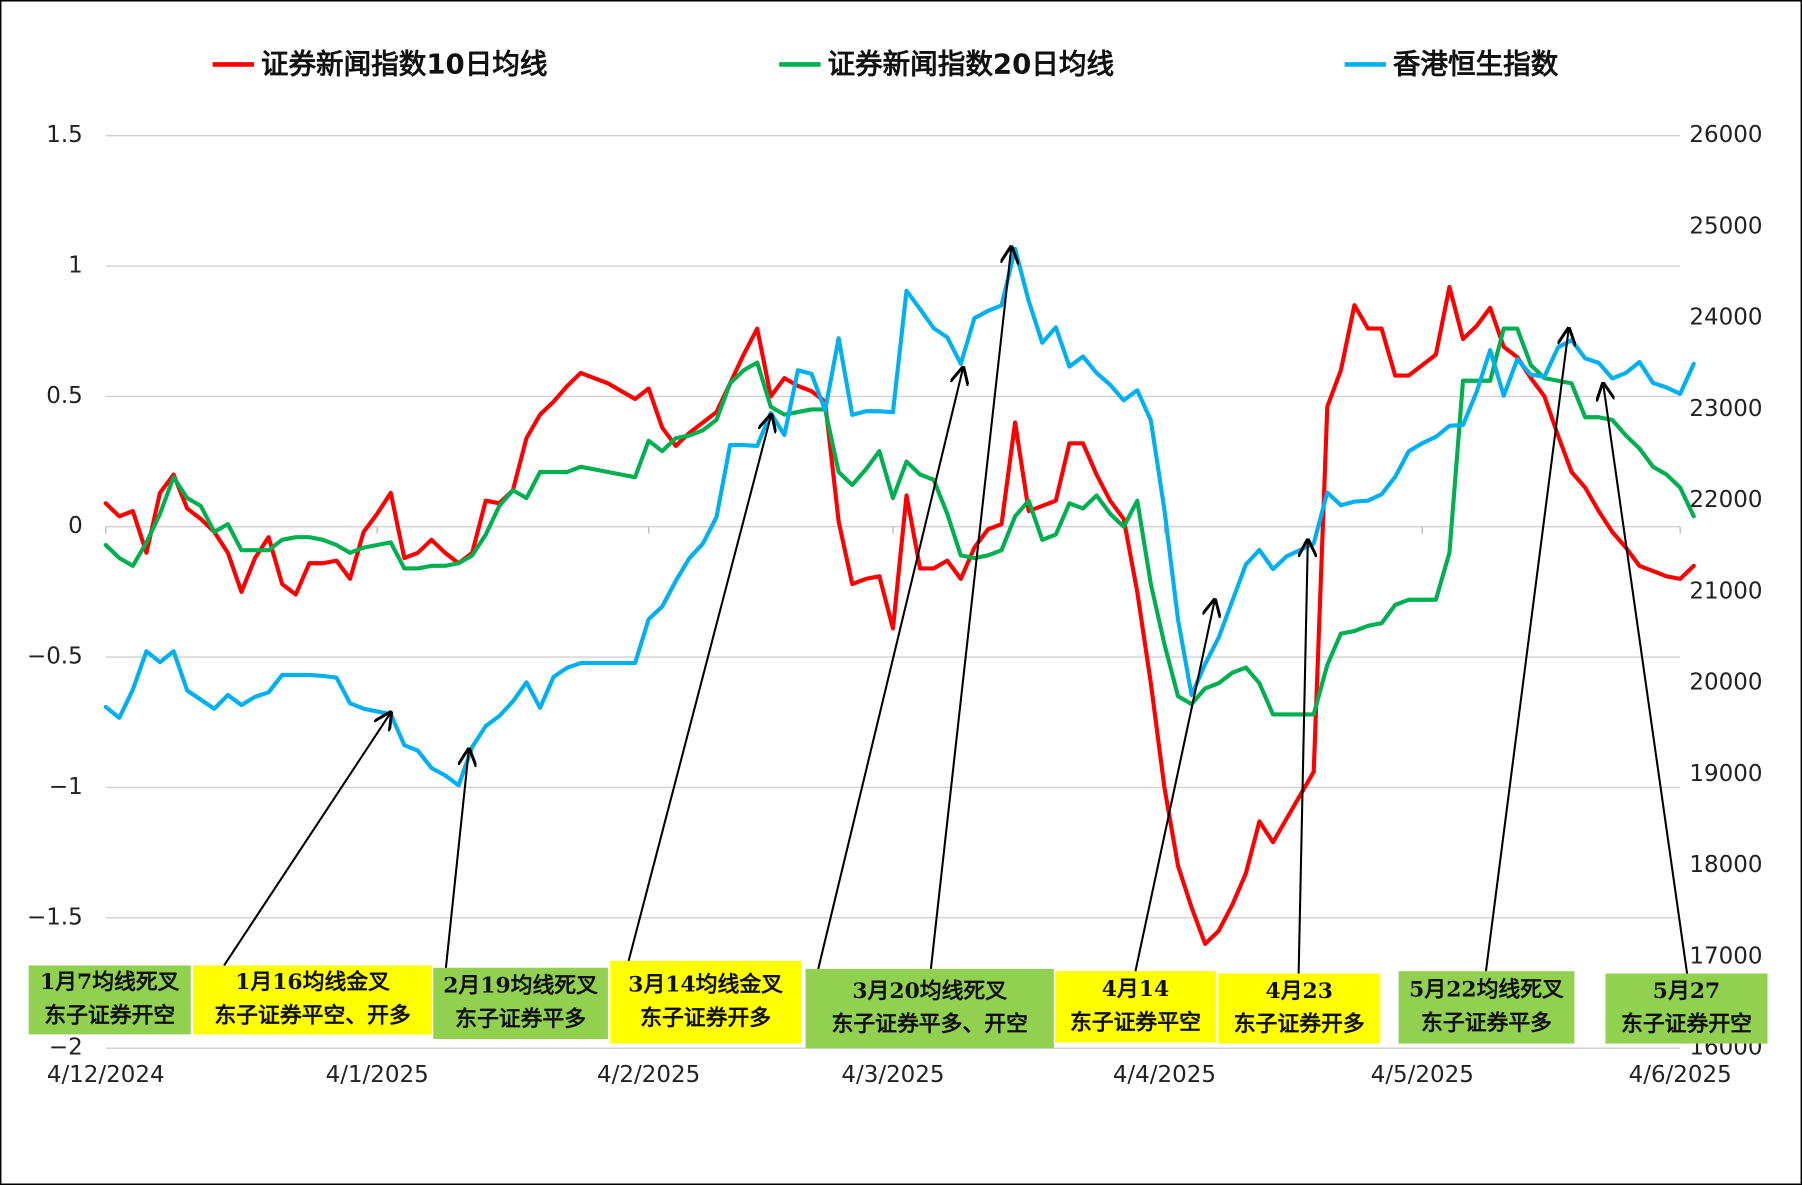  What do you see at coordinates (75, 266) in the screenshot?
I see `y-tick-label: 1` at bounding box center [75, 266].